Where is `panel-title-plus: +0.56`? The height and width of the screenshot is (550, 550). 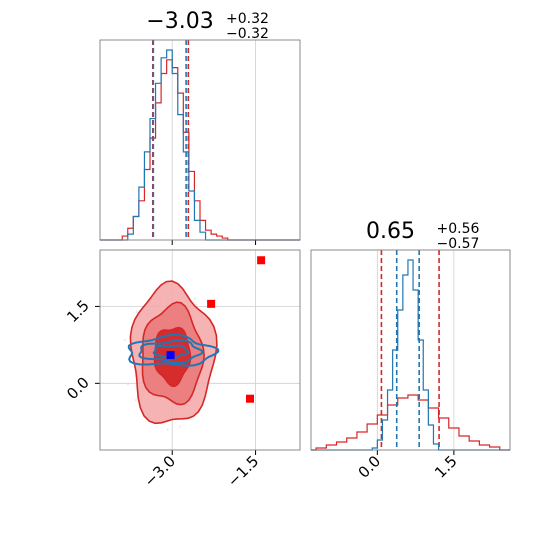
panel-title-plus: +0.56 is located at coordinates (458, 229).